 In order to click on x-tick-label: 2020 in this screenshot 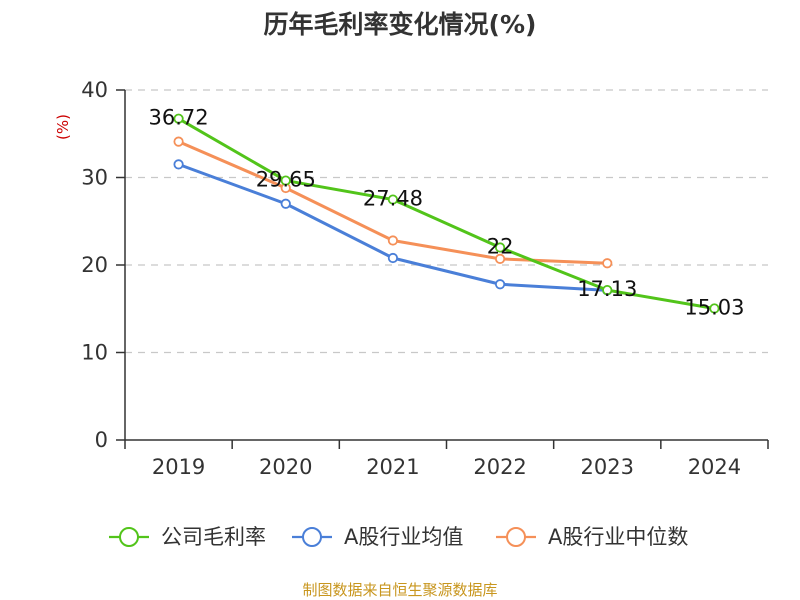, I will do `click(285, 467)`.